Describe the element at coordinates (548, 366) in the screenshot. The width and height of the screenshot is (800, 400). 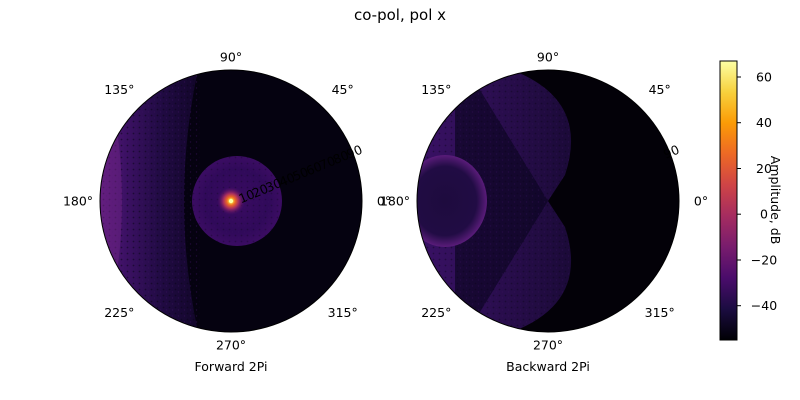
I see `backward-xlabel: Backward 2Pi` at that location.